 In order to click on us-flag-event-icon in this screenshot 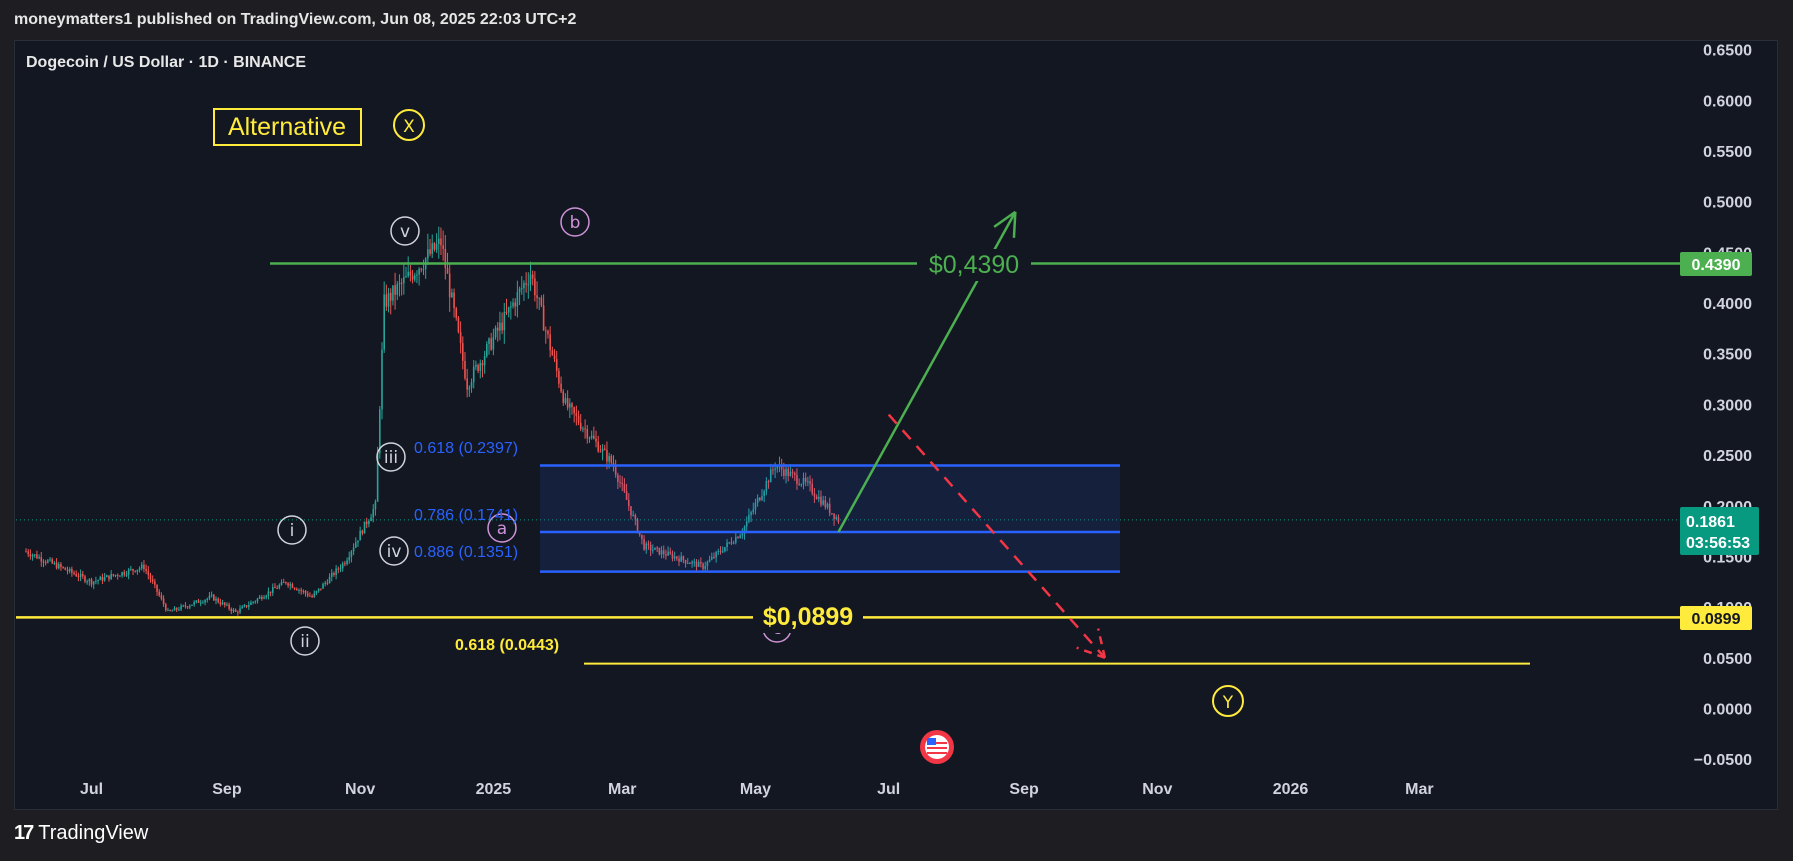, I will do `click(937, 747)`.